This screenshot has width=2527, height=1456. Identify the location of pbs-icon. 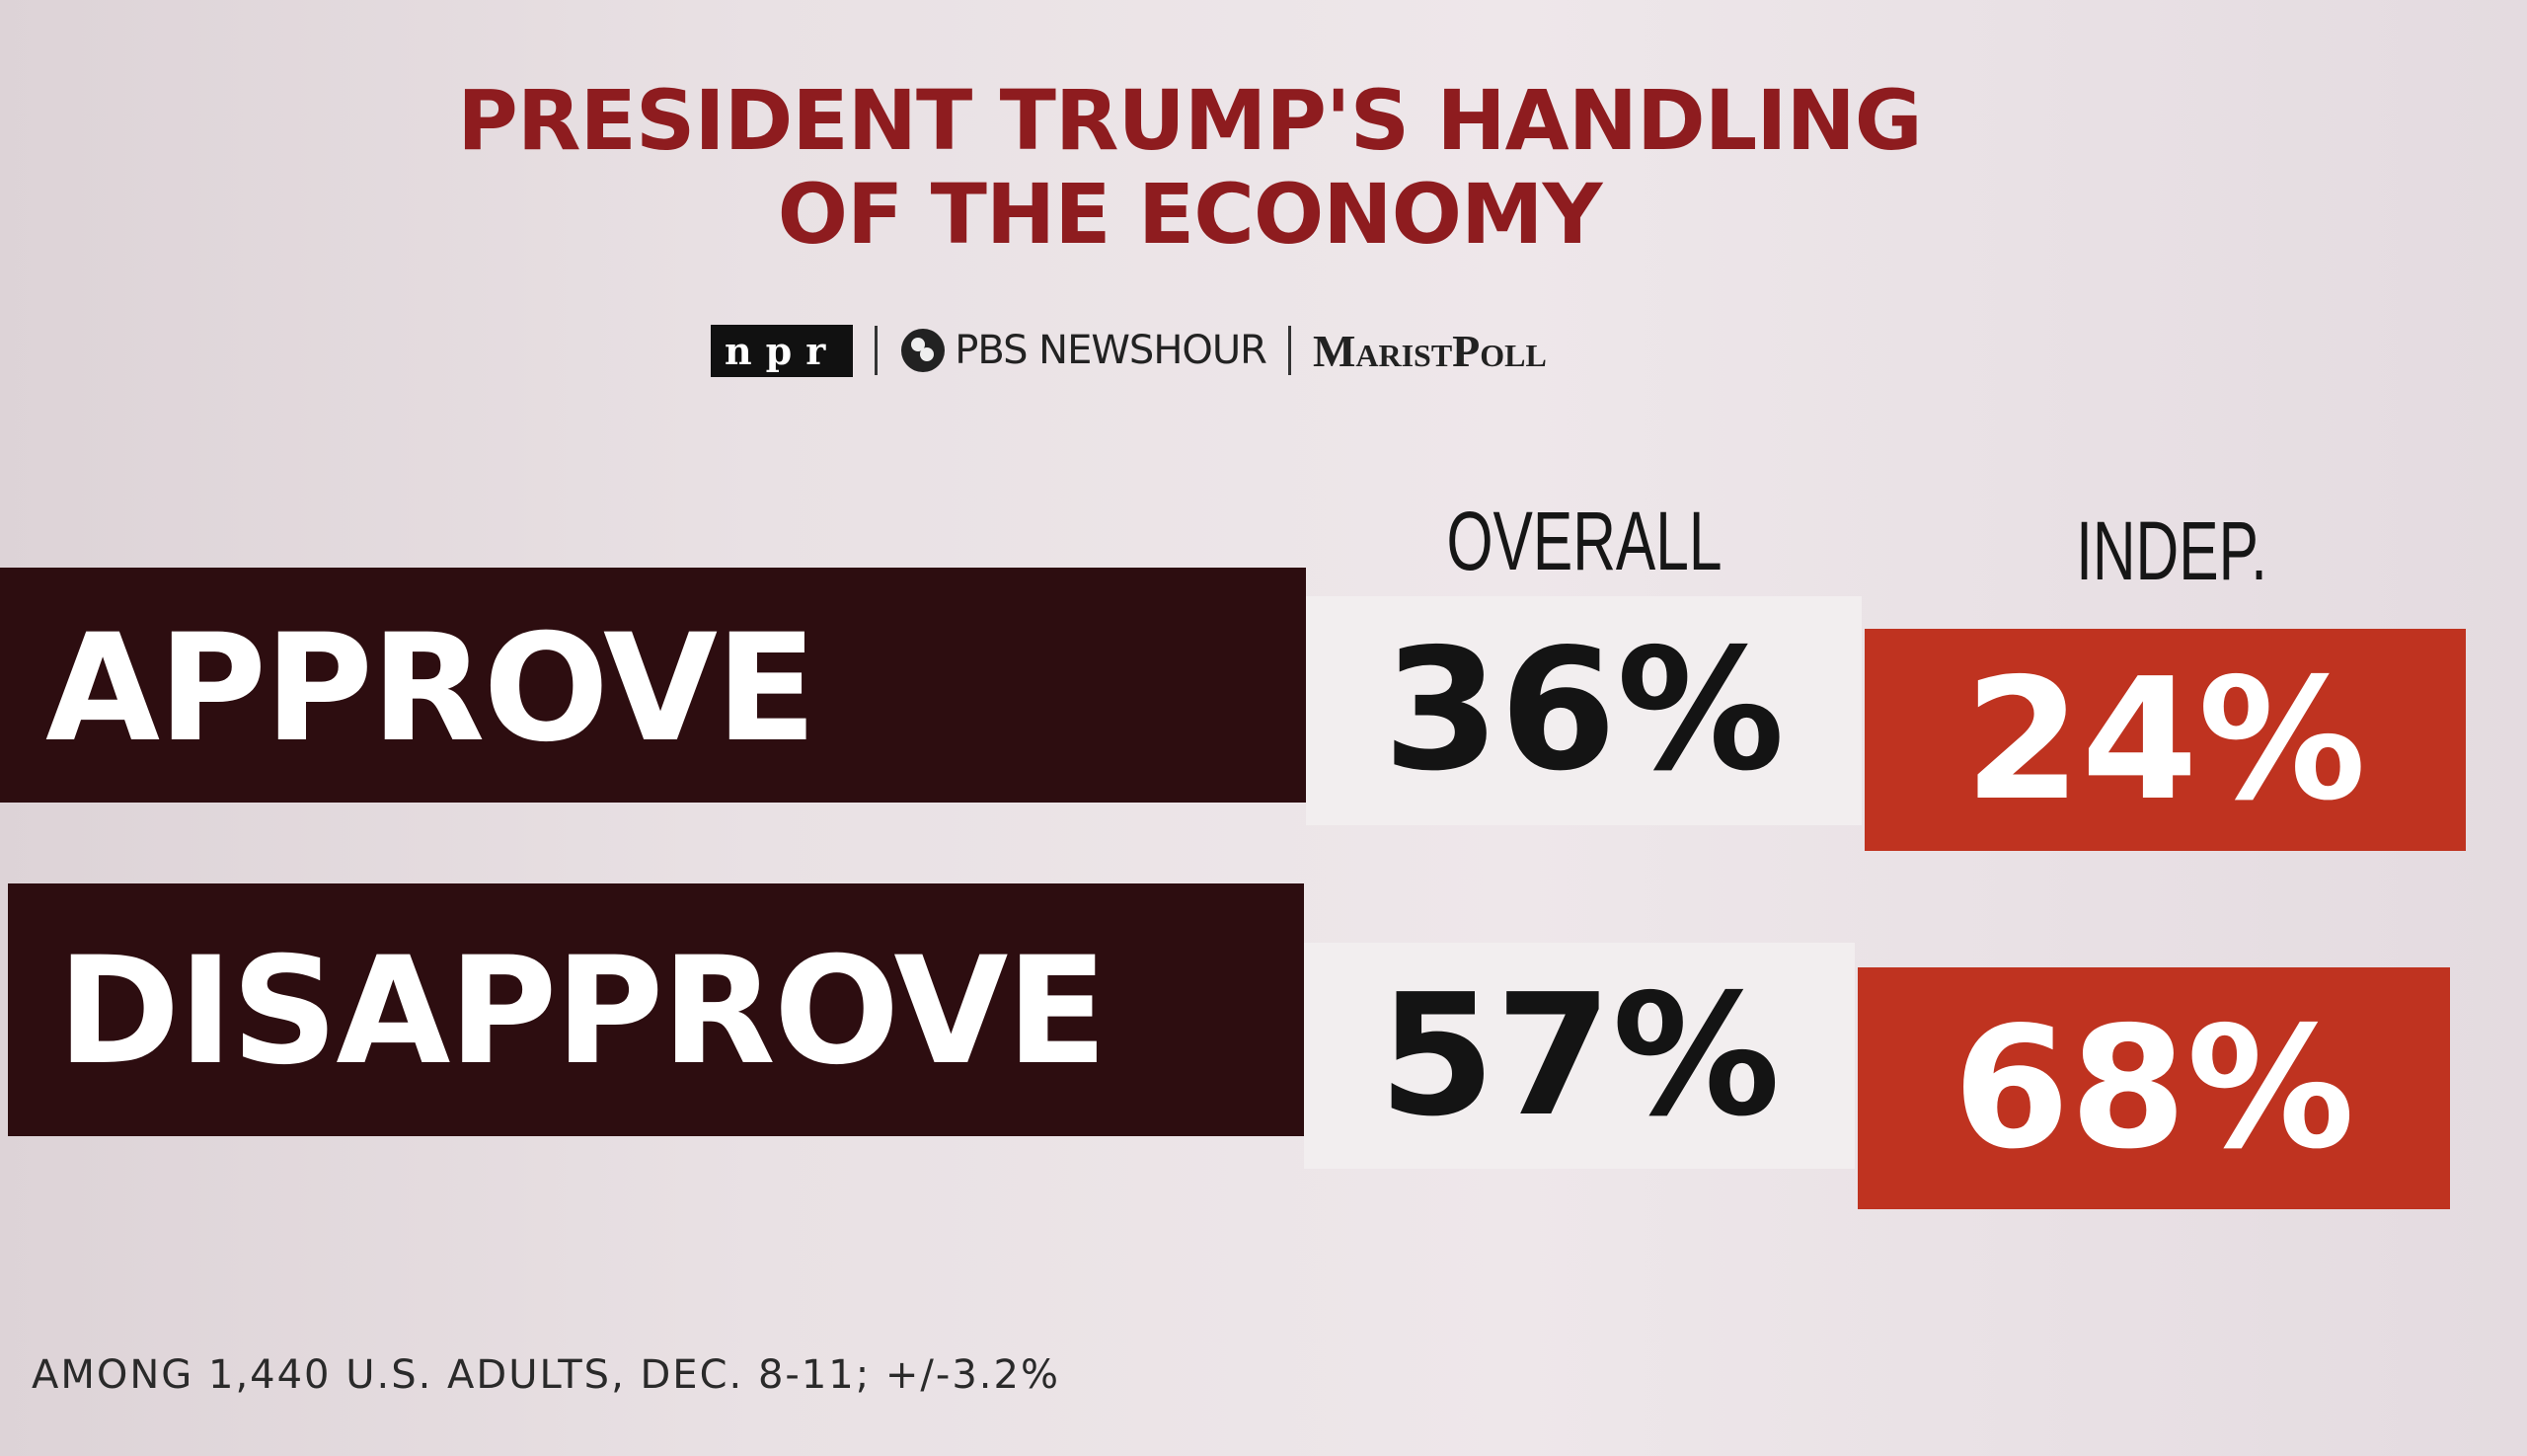
(923, 350).